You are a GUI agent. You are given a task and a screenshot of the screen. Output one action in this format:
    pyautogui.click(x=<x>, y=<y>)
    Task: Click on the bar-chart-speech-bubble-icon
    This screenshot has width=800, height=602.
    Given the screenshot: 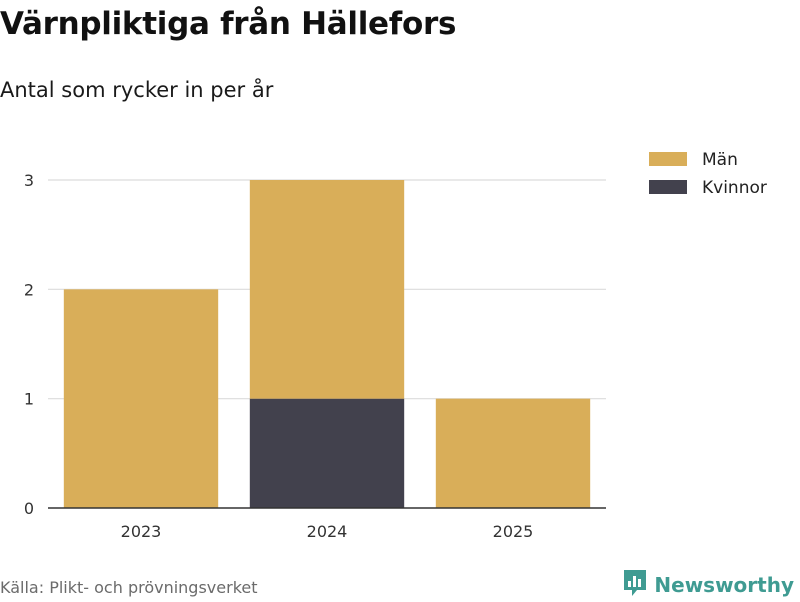 What is the action you would take?
    pyautogui.click(x=635, y=585)
    